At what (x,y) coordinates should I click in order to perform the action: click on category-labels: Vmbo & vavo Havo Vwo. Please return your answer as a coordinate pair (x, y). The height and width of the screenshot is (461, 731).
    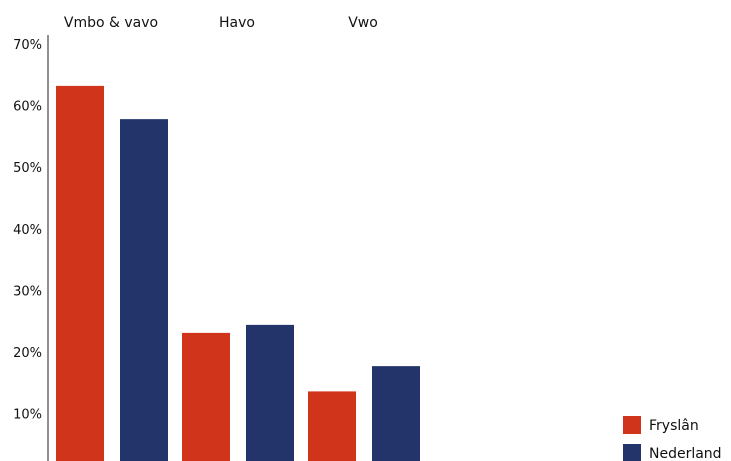
    Looking at the image, I should click on (221, 23).